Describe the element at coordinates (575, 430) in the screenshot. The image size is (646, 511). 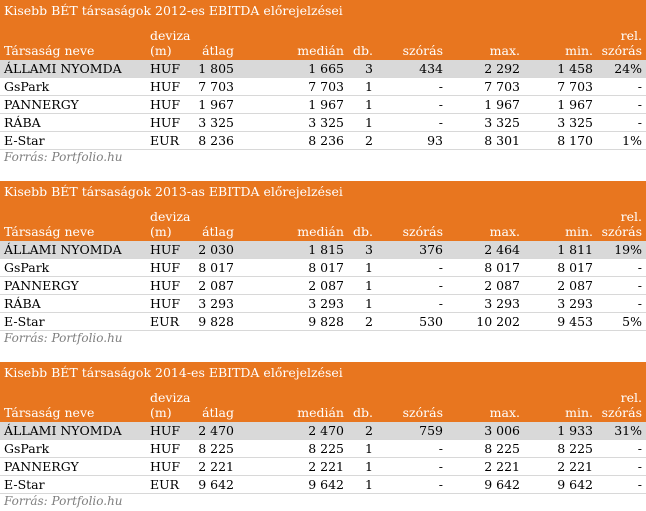
I see `cell-min: 1 933` at that location.